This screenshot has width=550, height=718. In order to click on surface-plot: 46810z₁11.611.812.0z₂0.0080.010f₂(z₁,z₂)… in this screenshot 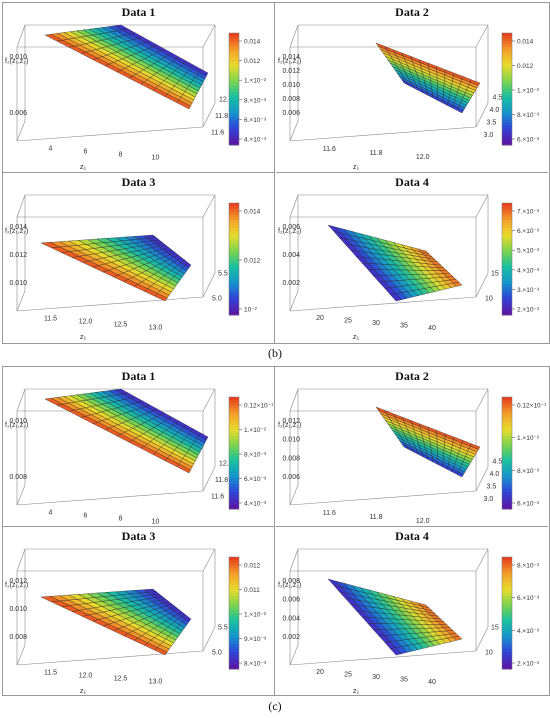, I will do `click(139, 457)`.